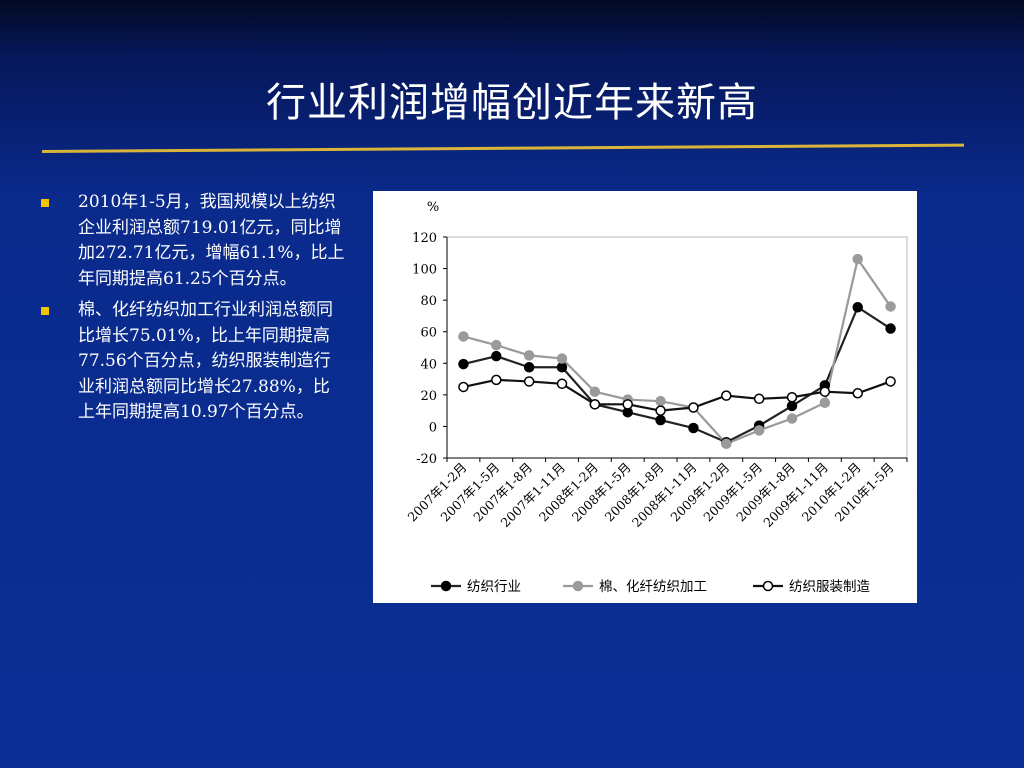 The height and width of the screenshot is (768, 1024). I want to click on y-tick-label: 0, so click(433, 427).